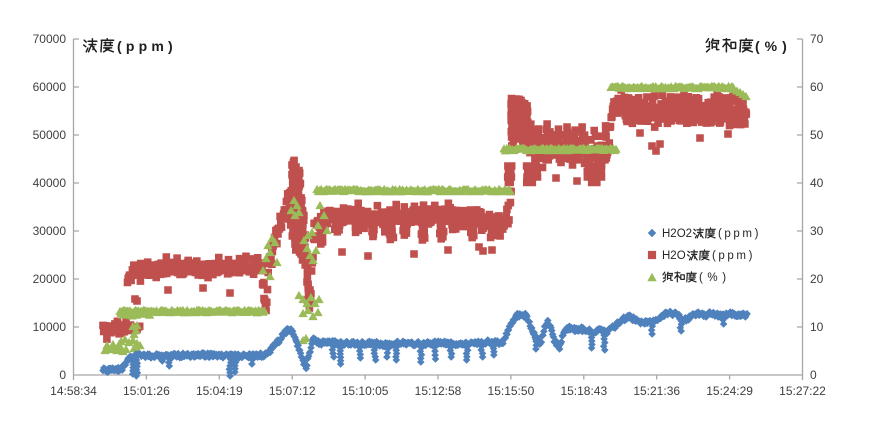 Image resolution: width=869 pixels, height=427 pixels. I want to click on svg-text: 14:58:34, so click(73, 391).